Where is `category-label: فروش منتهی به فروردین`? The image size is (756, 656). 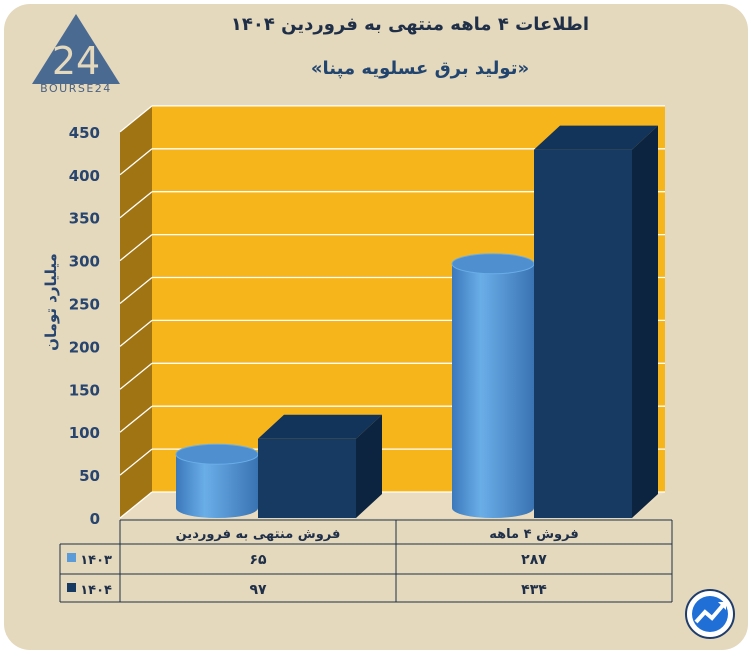 category-label: فروش منتهی به فروردین is located at coordinates (258, 534).